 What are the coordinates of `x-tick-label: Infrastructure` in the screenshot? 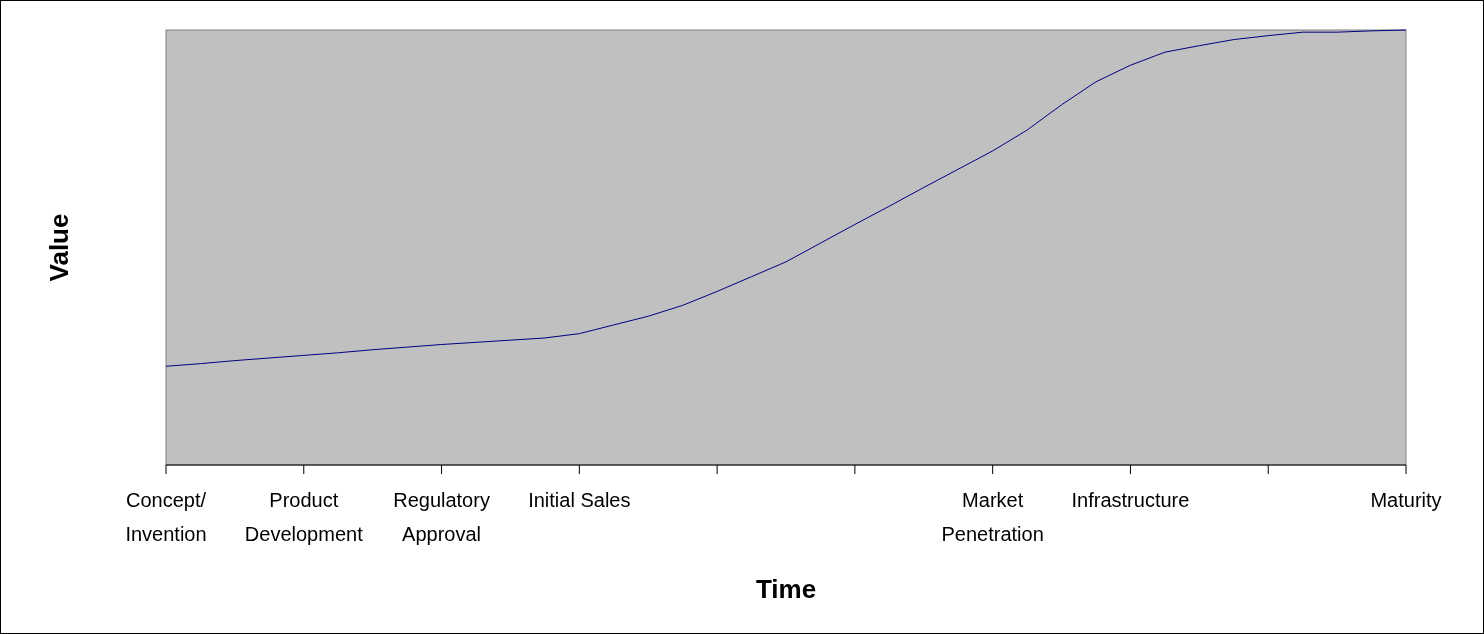 It's located at (1130, 500).